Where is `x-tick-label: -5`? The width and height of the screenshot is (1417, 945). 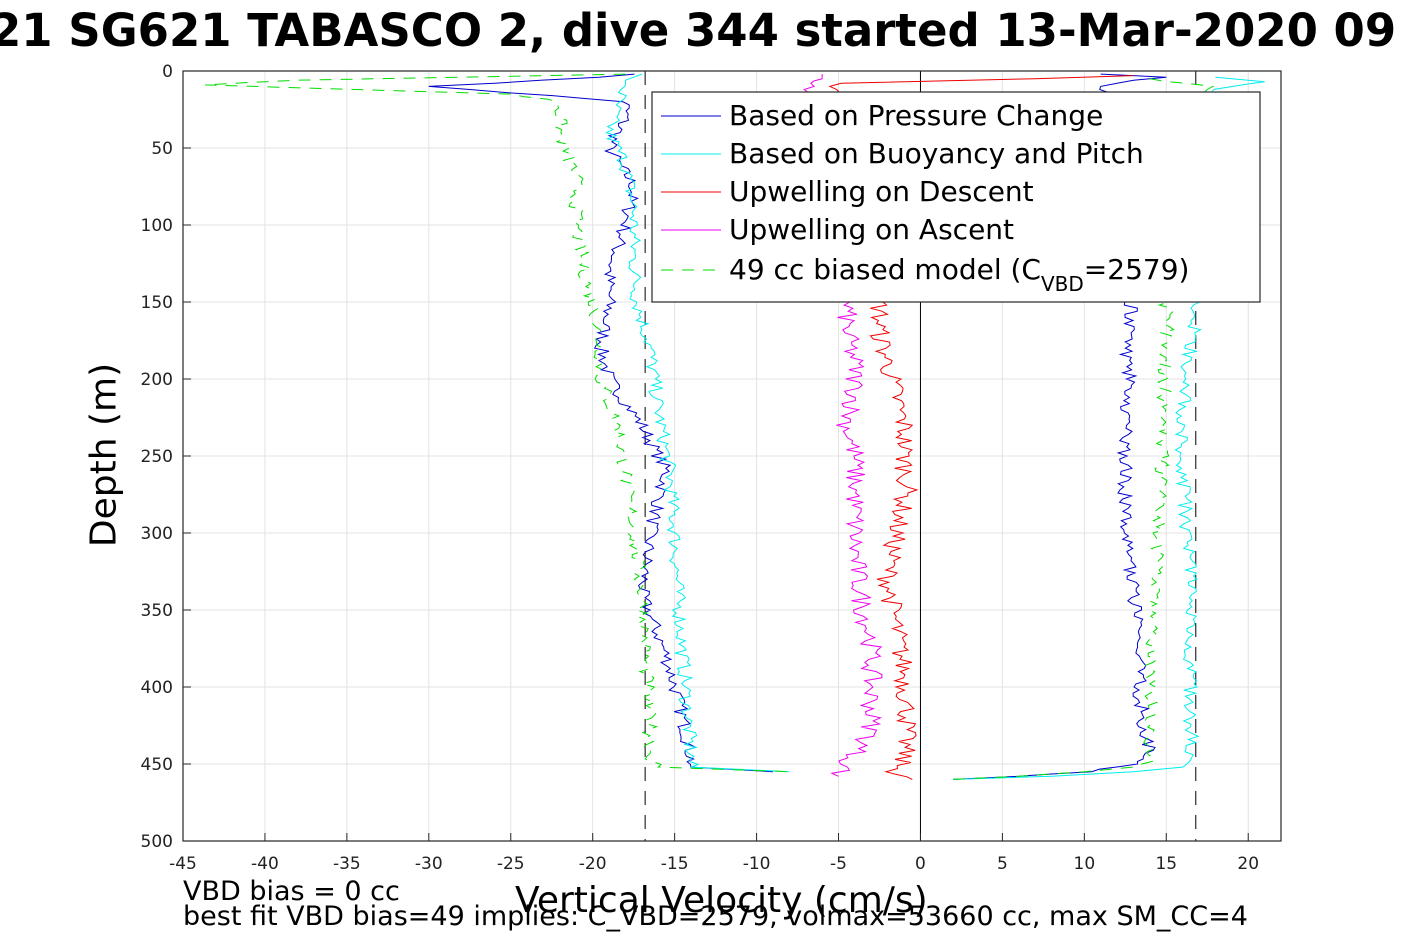
x-tick-label: -5 is located at coordinates (838, 864).